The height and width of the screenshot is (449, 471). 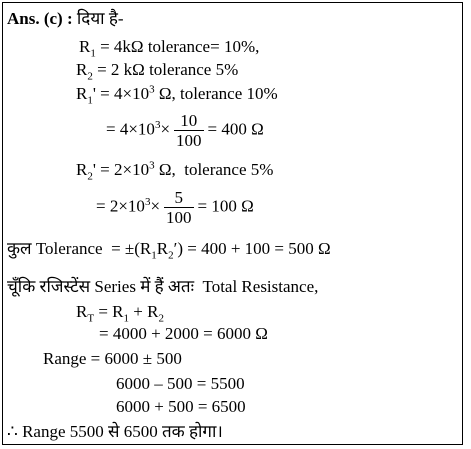 I want to click on line: Ans. (c) : दिया है-, so click(x=65, y=19).